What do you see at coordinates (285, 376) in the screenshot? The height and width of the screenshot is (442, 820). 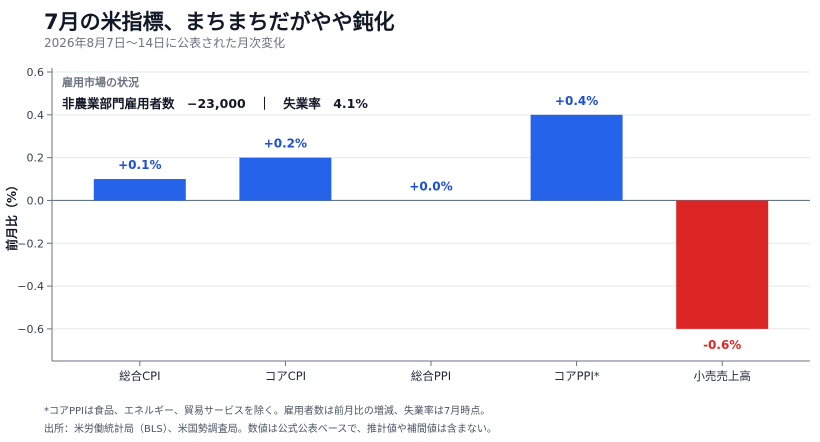 I see `x-tick-label: コアCPI` at bounding box center [285, 376].